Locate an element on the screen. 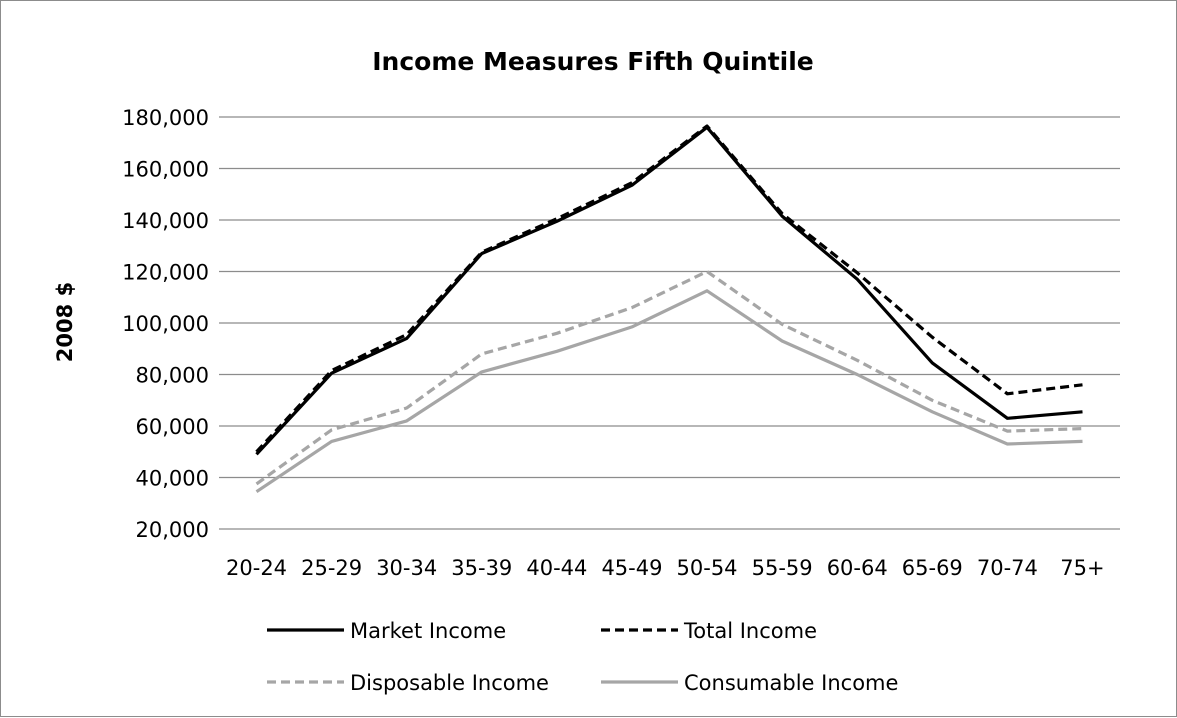 This screenshot has height=718, width=1177. y-tick-label: 160,000 is located at coordinates (165, 170).